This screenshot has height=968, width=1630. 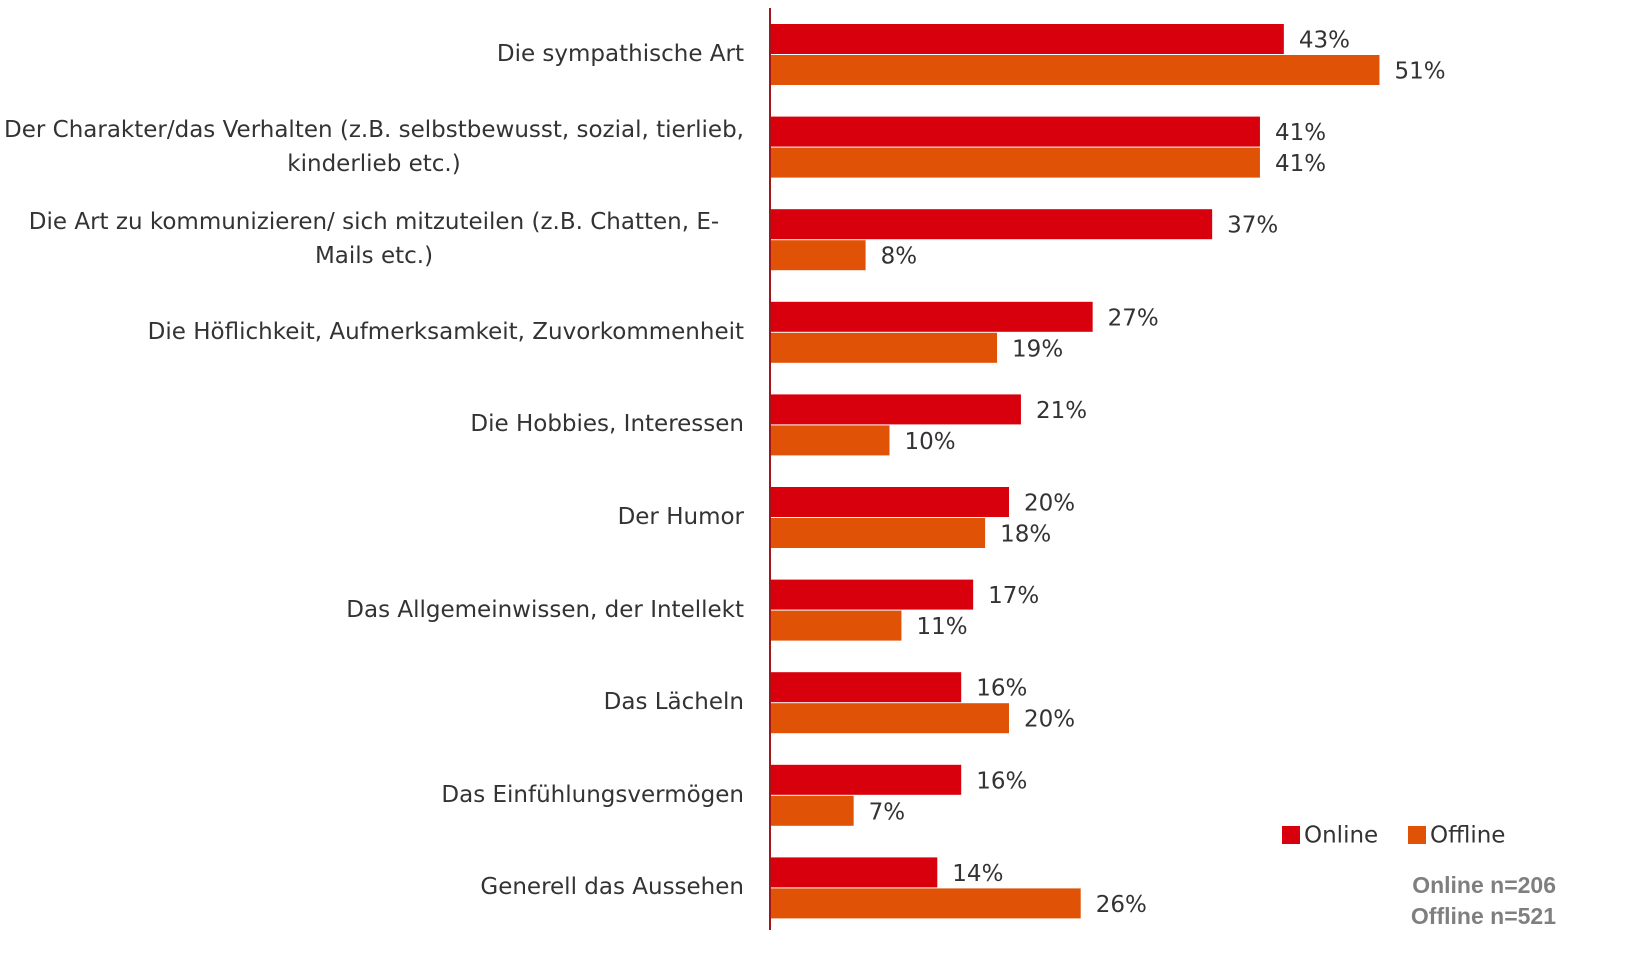 What do you see at coordinates (545, 609) in the screenshot?
I see `category-label-text: Das Allgemeinwissen, der Intellekt` at bounding box center [545, 609].